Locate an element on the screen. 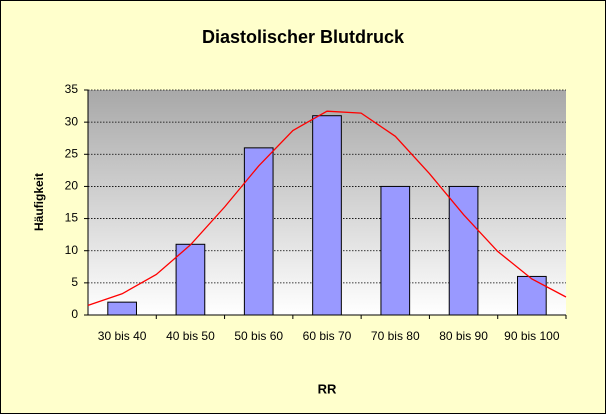  x-tick-label: 50 bis 60 is located at coordinates (259, 336).